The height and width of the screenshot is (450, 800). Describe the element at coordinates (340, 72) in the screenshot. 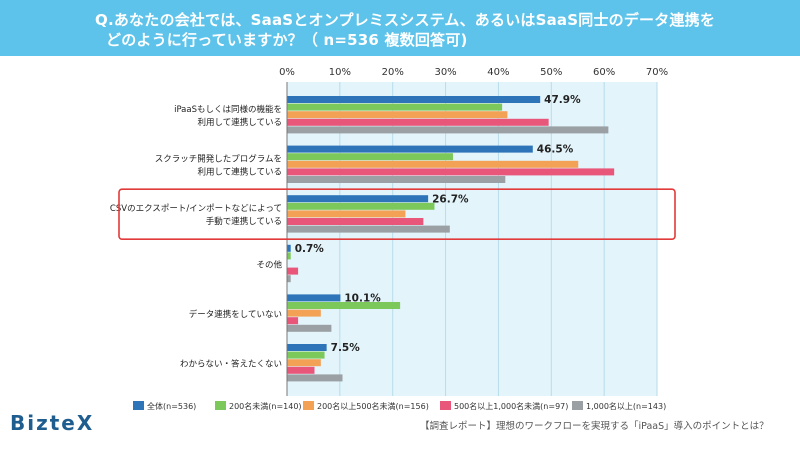

I see `x-tick-label: 10%` at that location.